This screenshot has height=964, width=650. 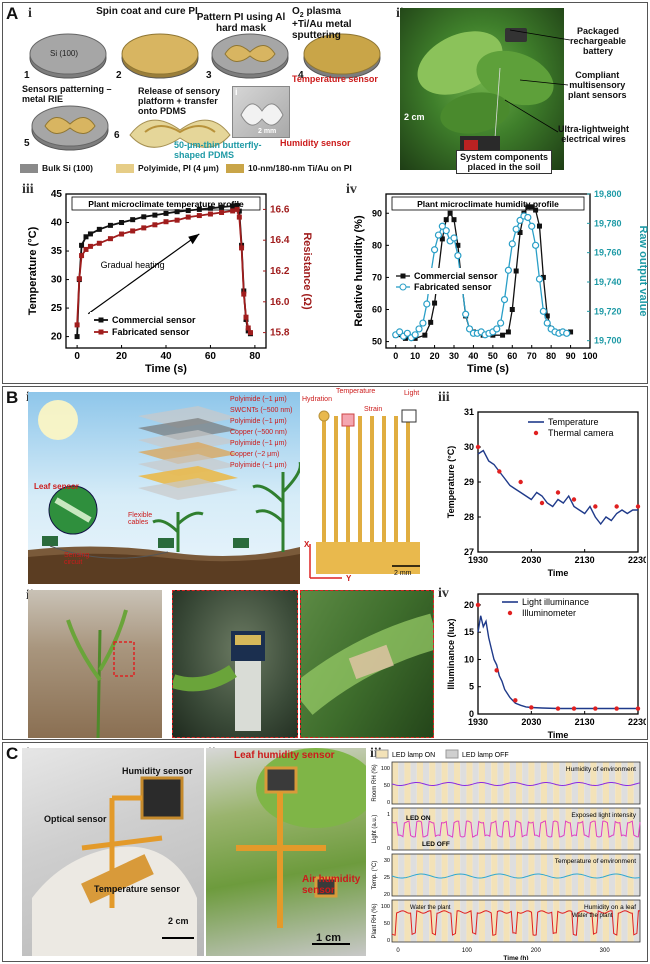 What do you see at coordinates (512, 356) in the screenshot?
I see `x-tick-label: 60` at bounding box center [512, 356].